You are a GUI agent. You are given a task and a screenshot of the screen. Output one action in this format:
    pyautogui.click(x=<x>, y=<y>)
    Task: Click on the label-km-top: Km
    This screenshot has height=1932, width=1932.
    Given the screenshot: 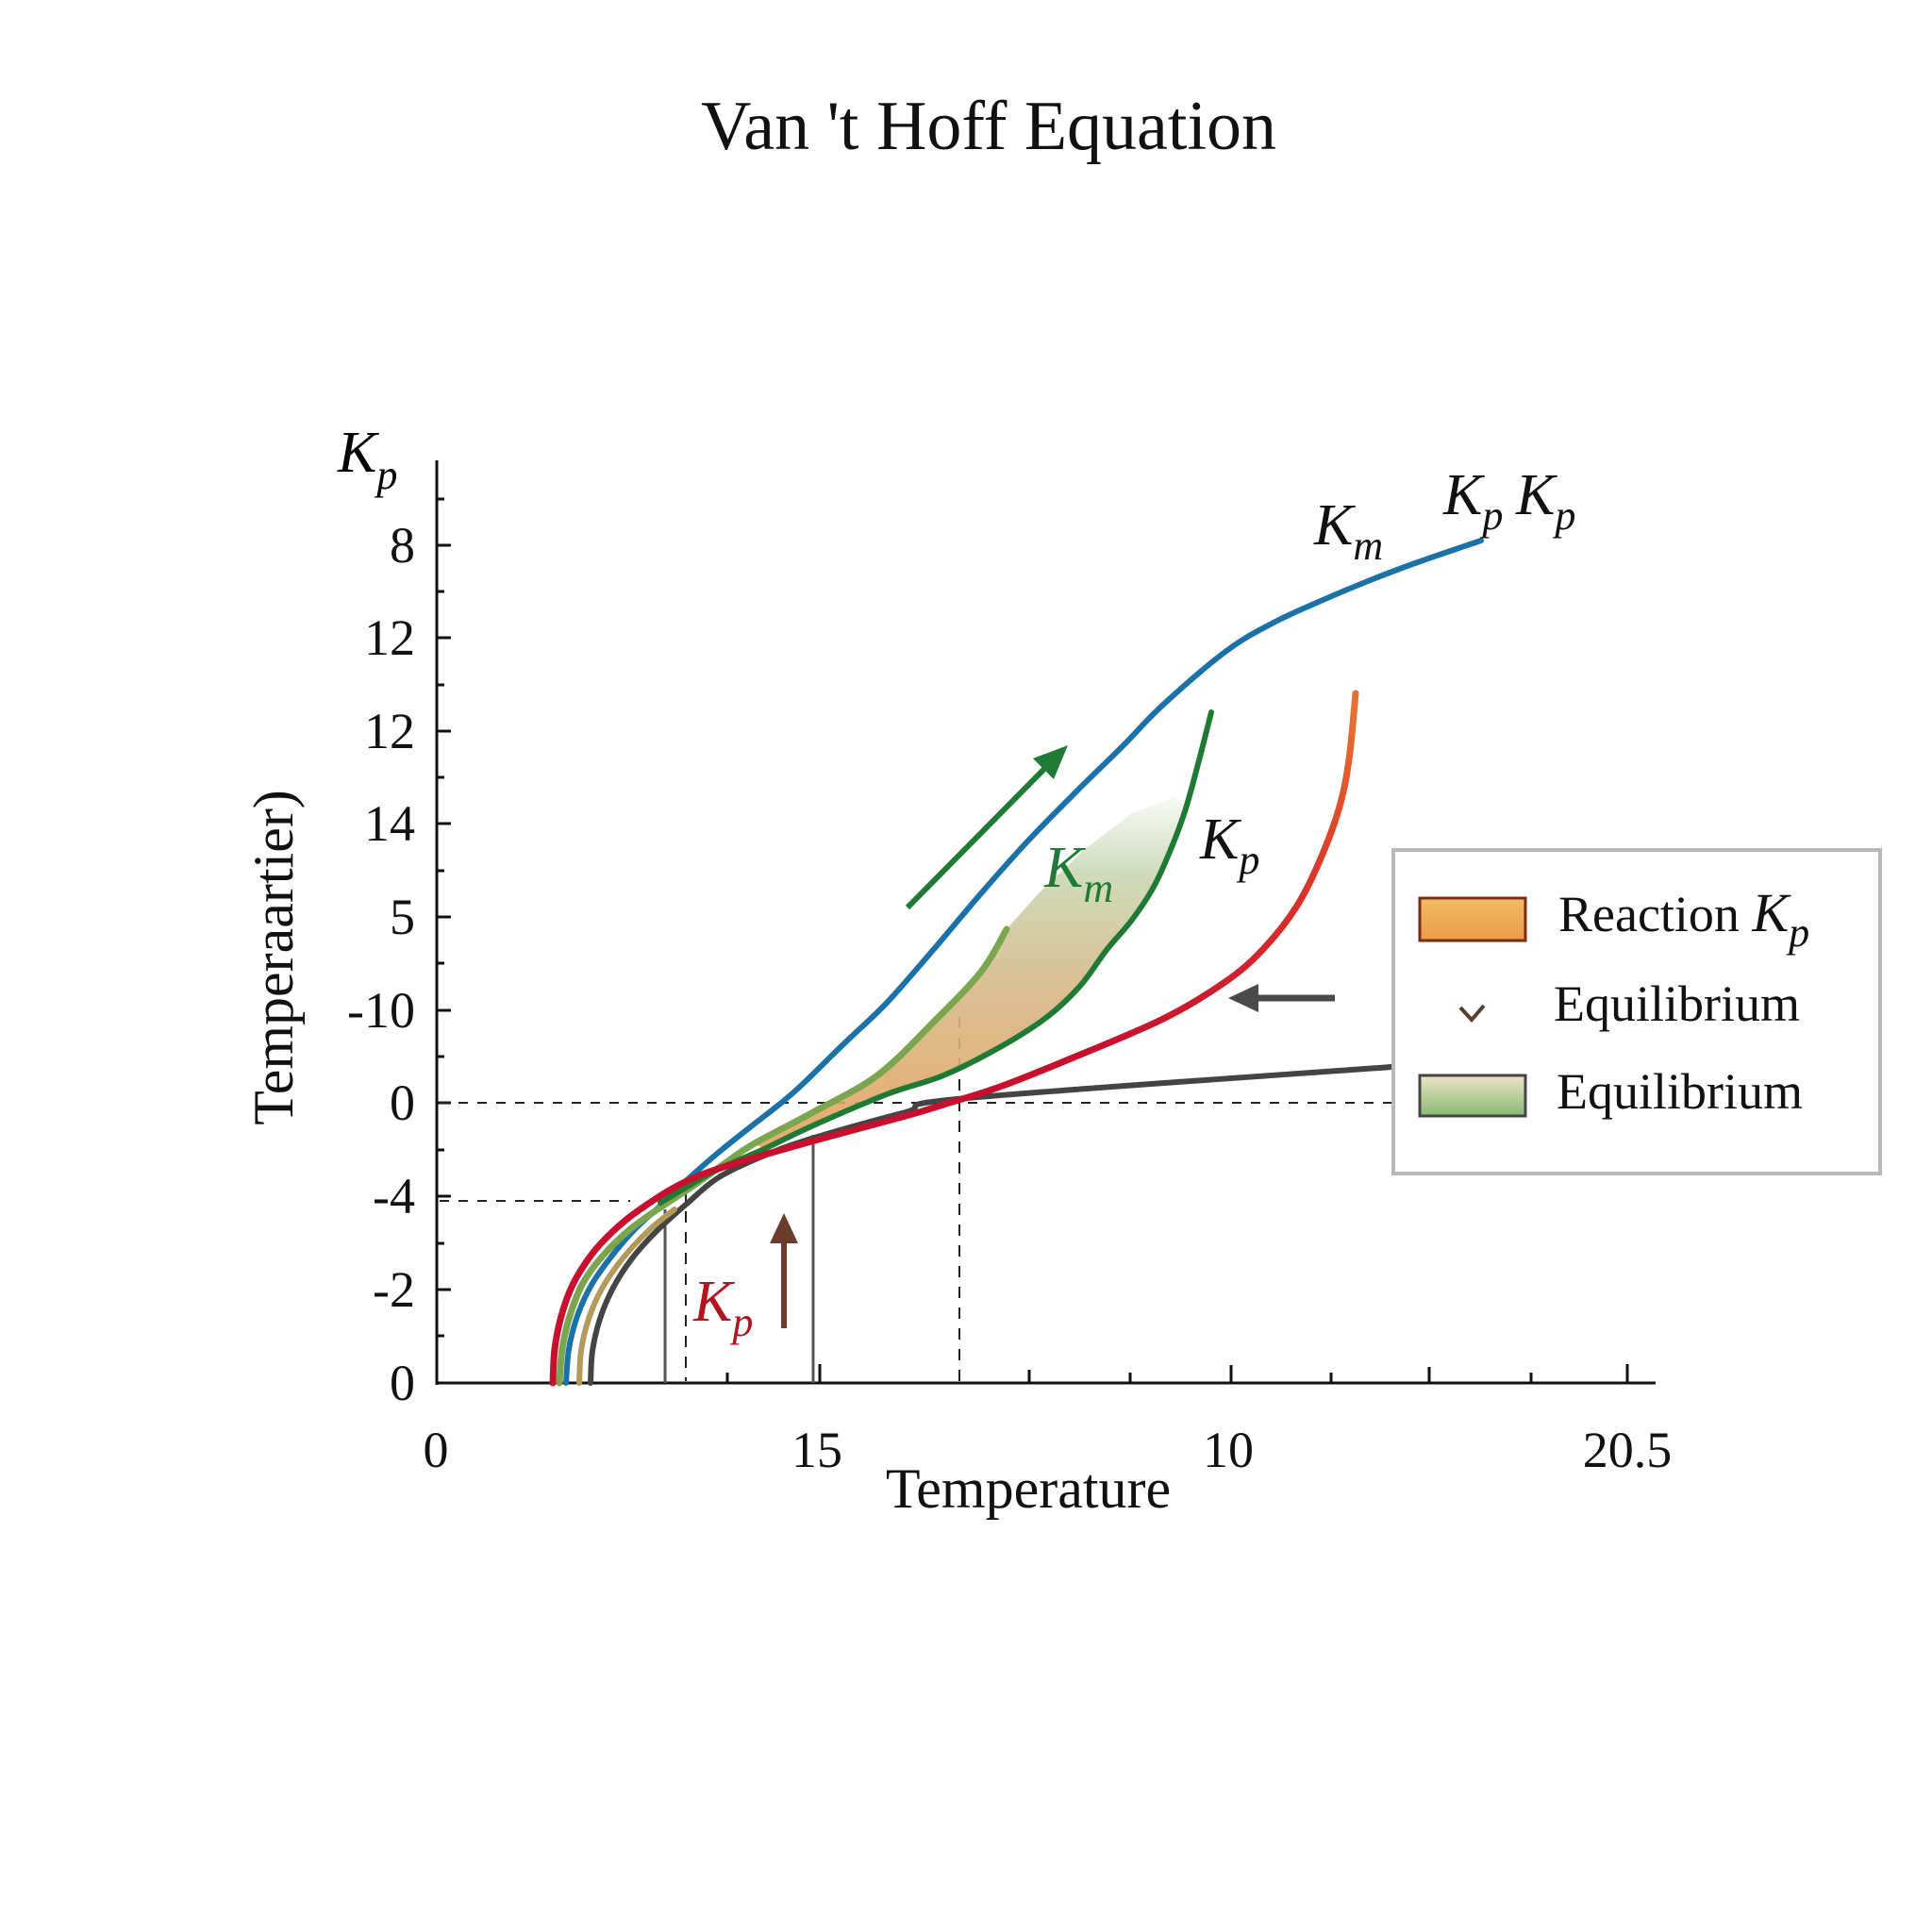 What is the action you would take?
    pyautogui.click(x=1348, y=531)
    